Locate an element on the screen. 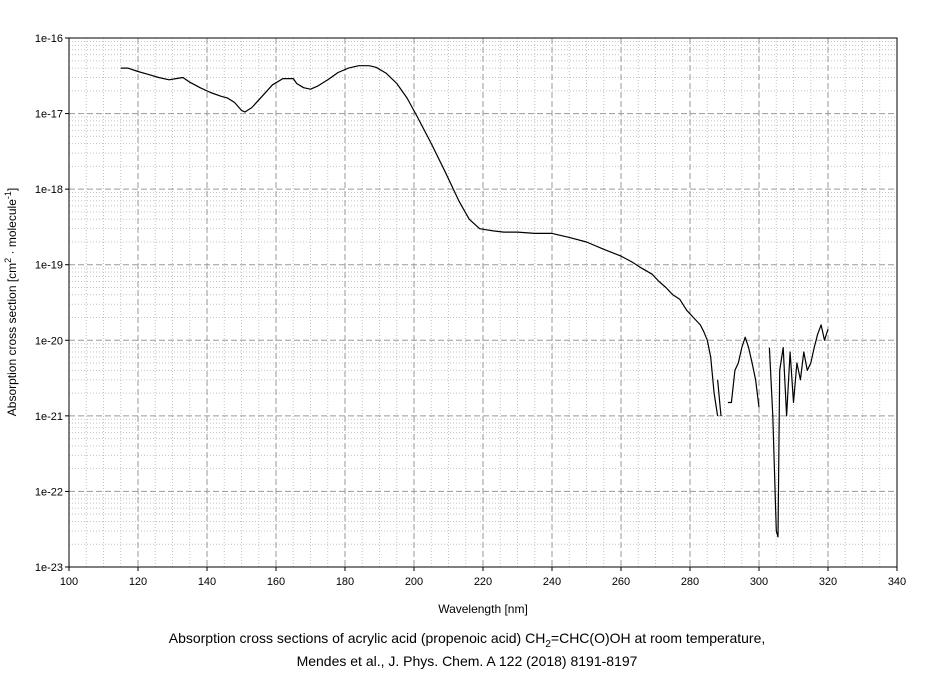 This screenshot has width=934, height=673. x-tick-label: 180 is located at coordinates (345, 582).